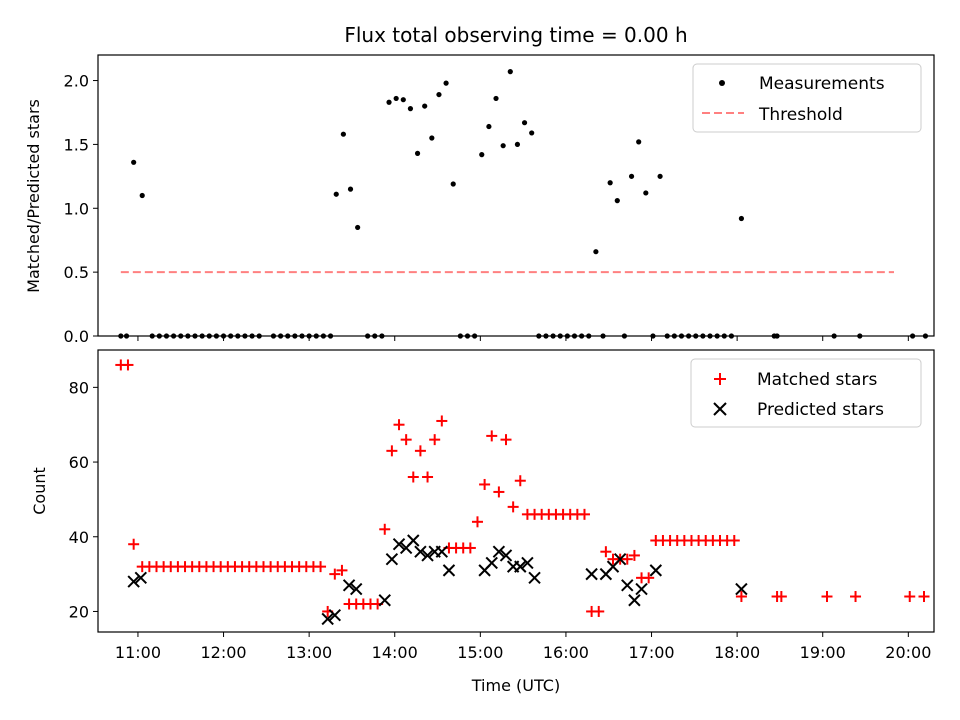  I want to click on top-y-tick-label: 1.0, so click(76, 208).